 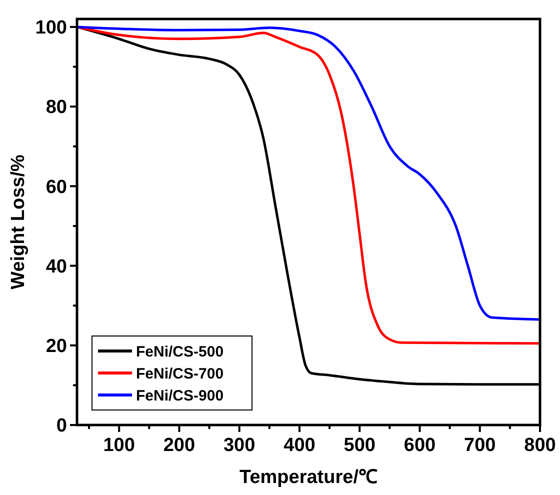 What do you see at coordinates (309, 477) in the screenshot?
I see `x-axis-title: Temperature/℃` at bounding box center [309, 477].